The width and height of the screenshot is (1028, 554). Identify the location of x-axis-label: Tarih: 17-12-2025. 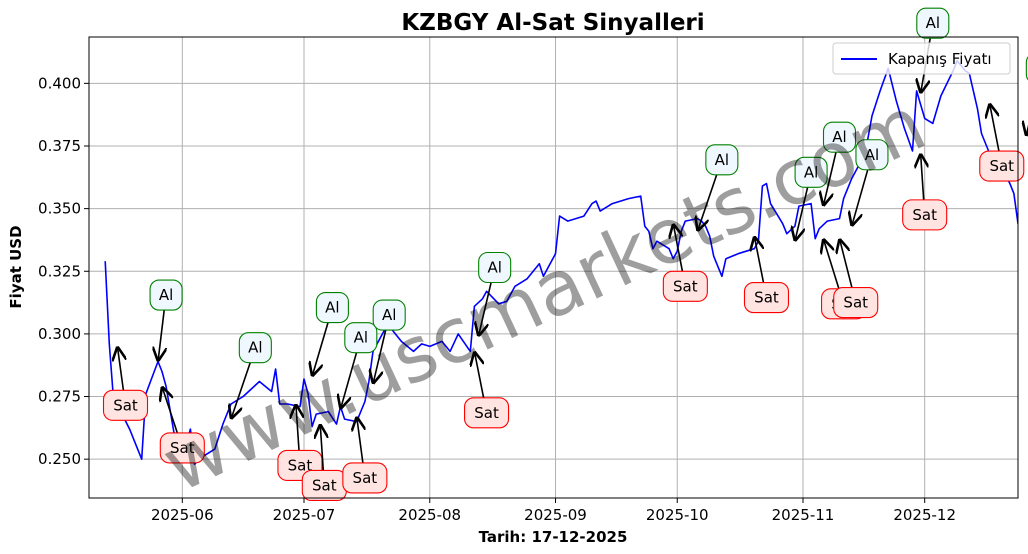
(553, 537).